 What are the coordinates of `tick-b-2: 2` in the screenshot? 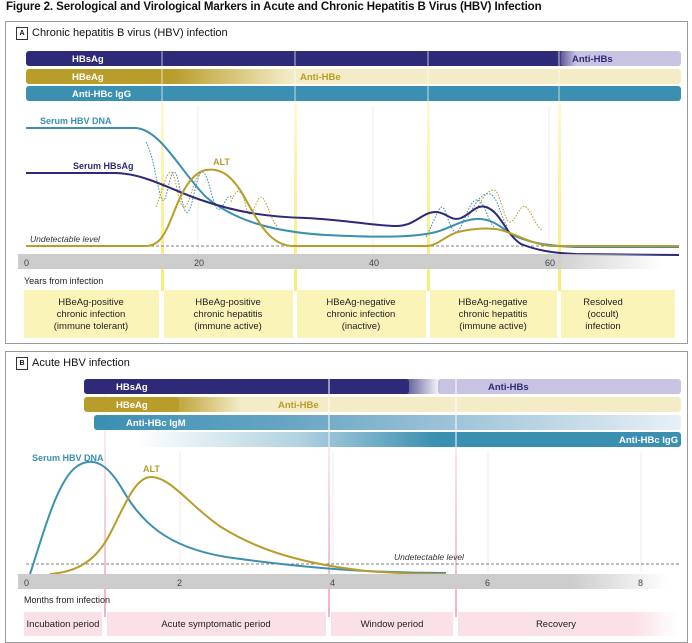 It's located at (179, 583).